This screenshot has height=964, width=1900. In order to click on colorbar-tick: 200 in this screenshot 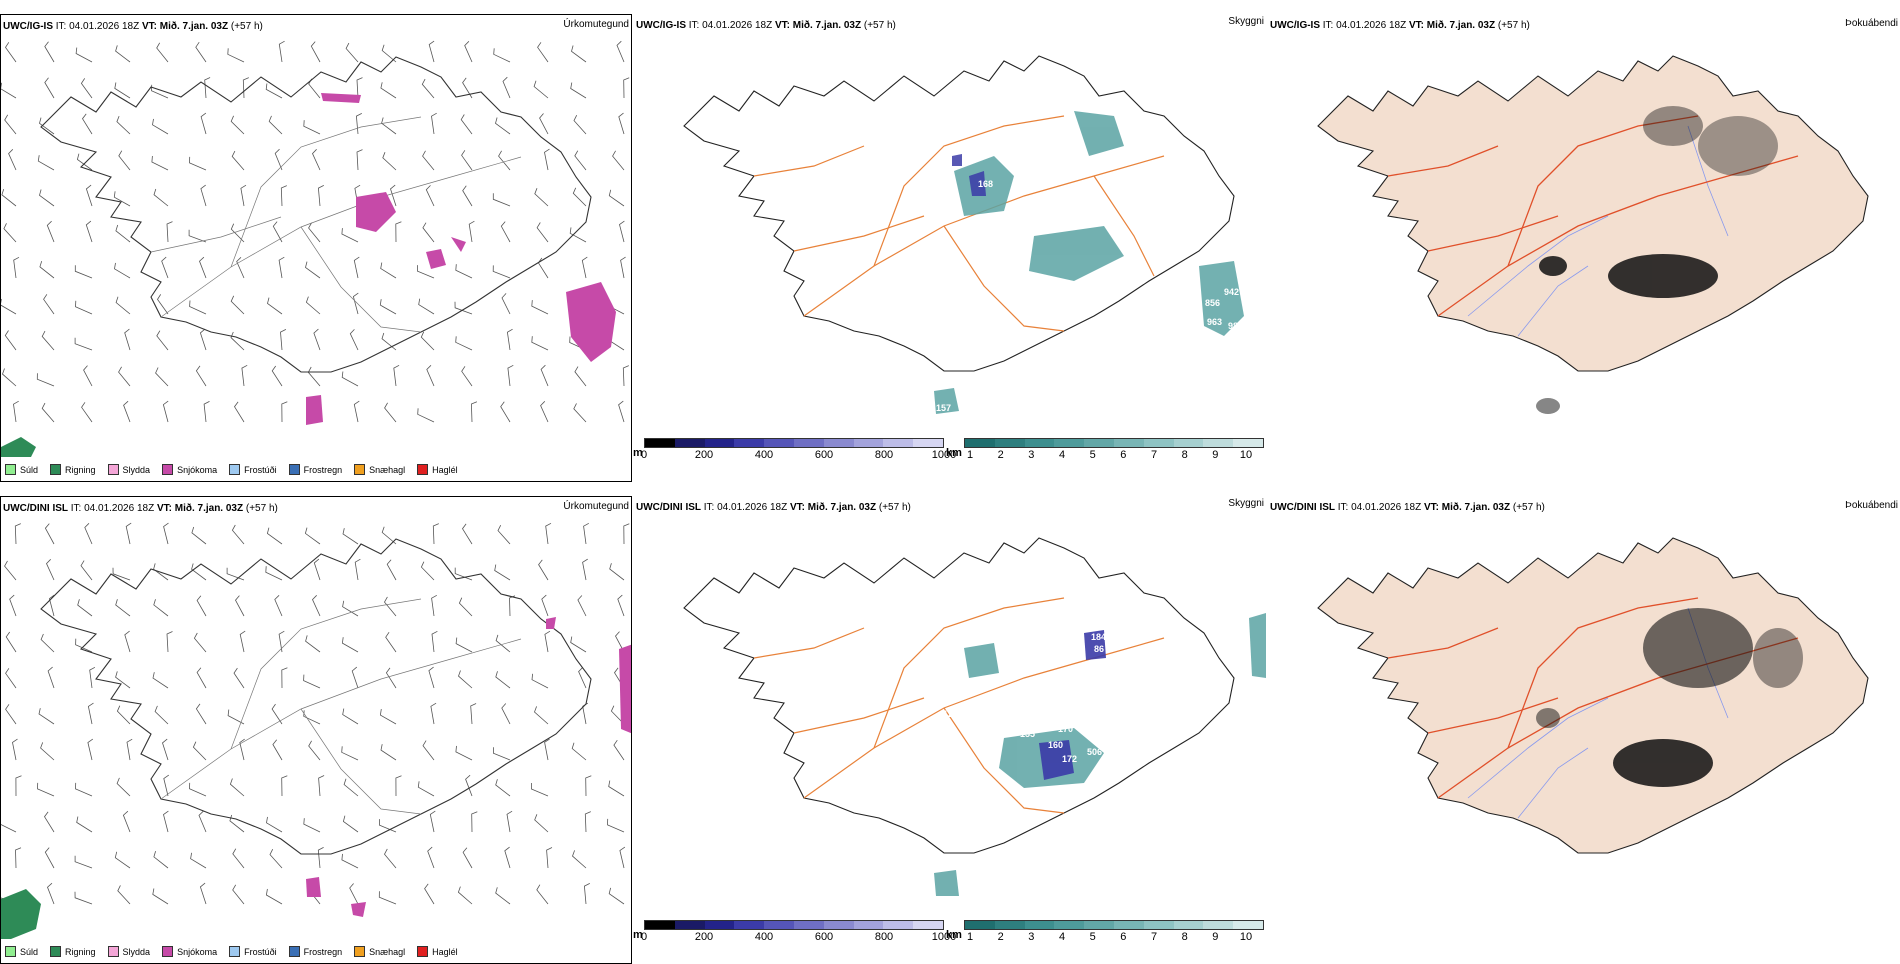, I will do `click(704, 937)`.